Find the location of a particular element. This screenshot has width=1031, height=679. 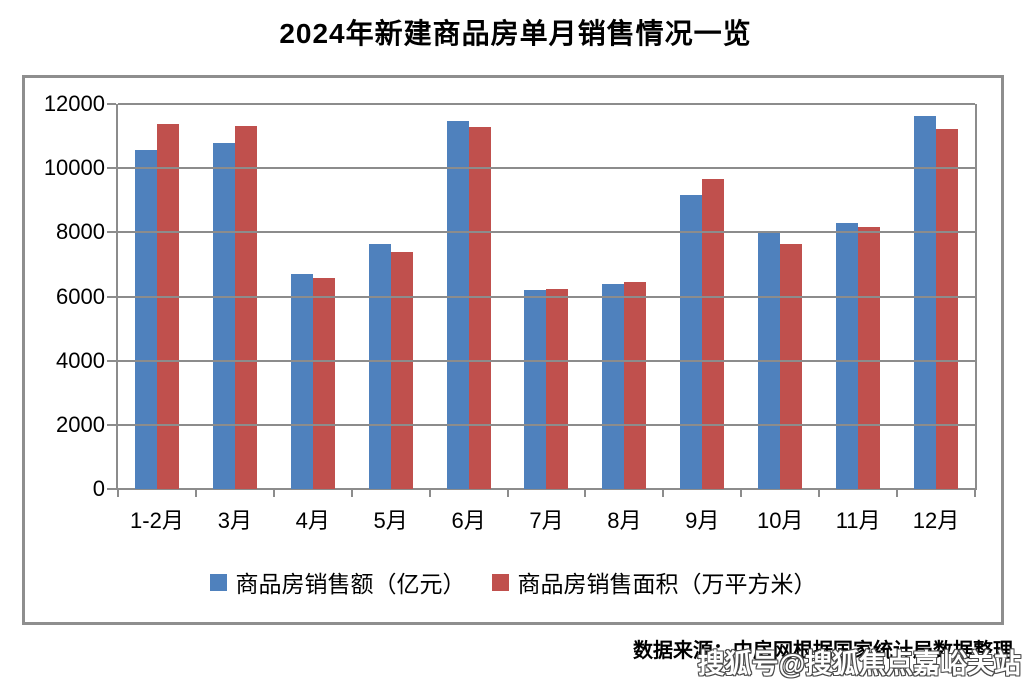

x-axis-labels: 1-2月 3月 4月 5月 6月 7月 8月 9月 10月 11月 12月 is located at coordinates (546, 519).